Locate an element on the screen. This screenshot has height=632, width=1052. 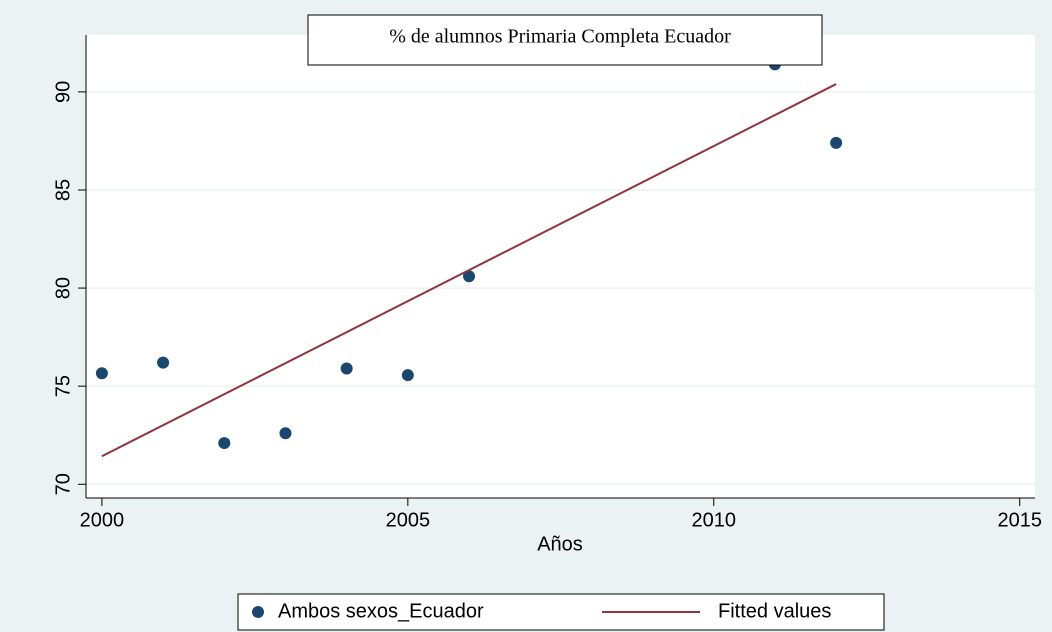
x-tick-label: 2015 is located at coordinates (1019, 520).